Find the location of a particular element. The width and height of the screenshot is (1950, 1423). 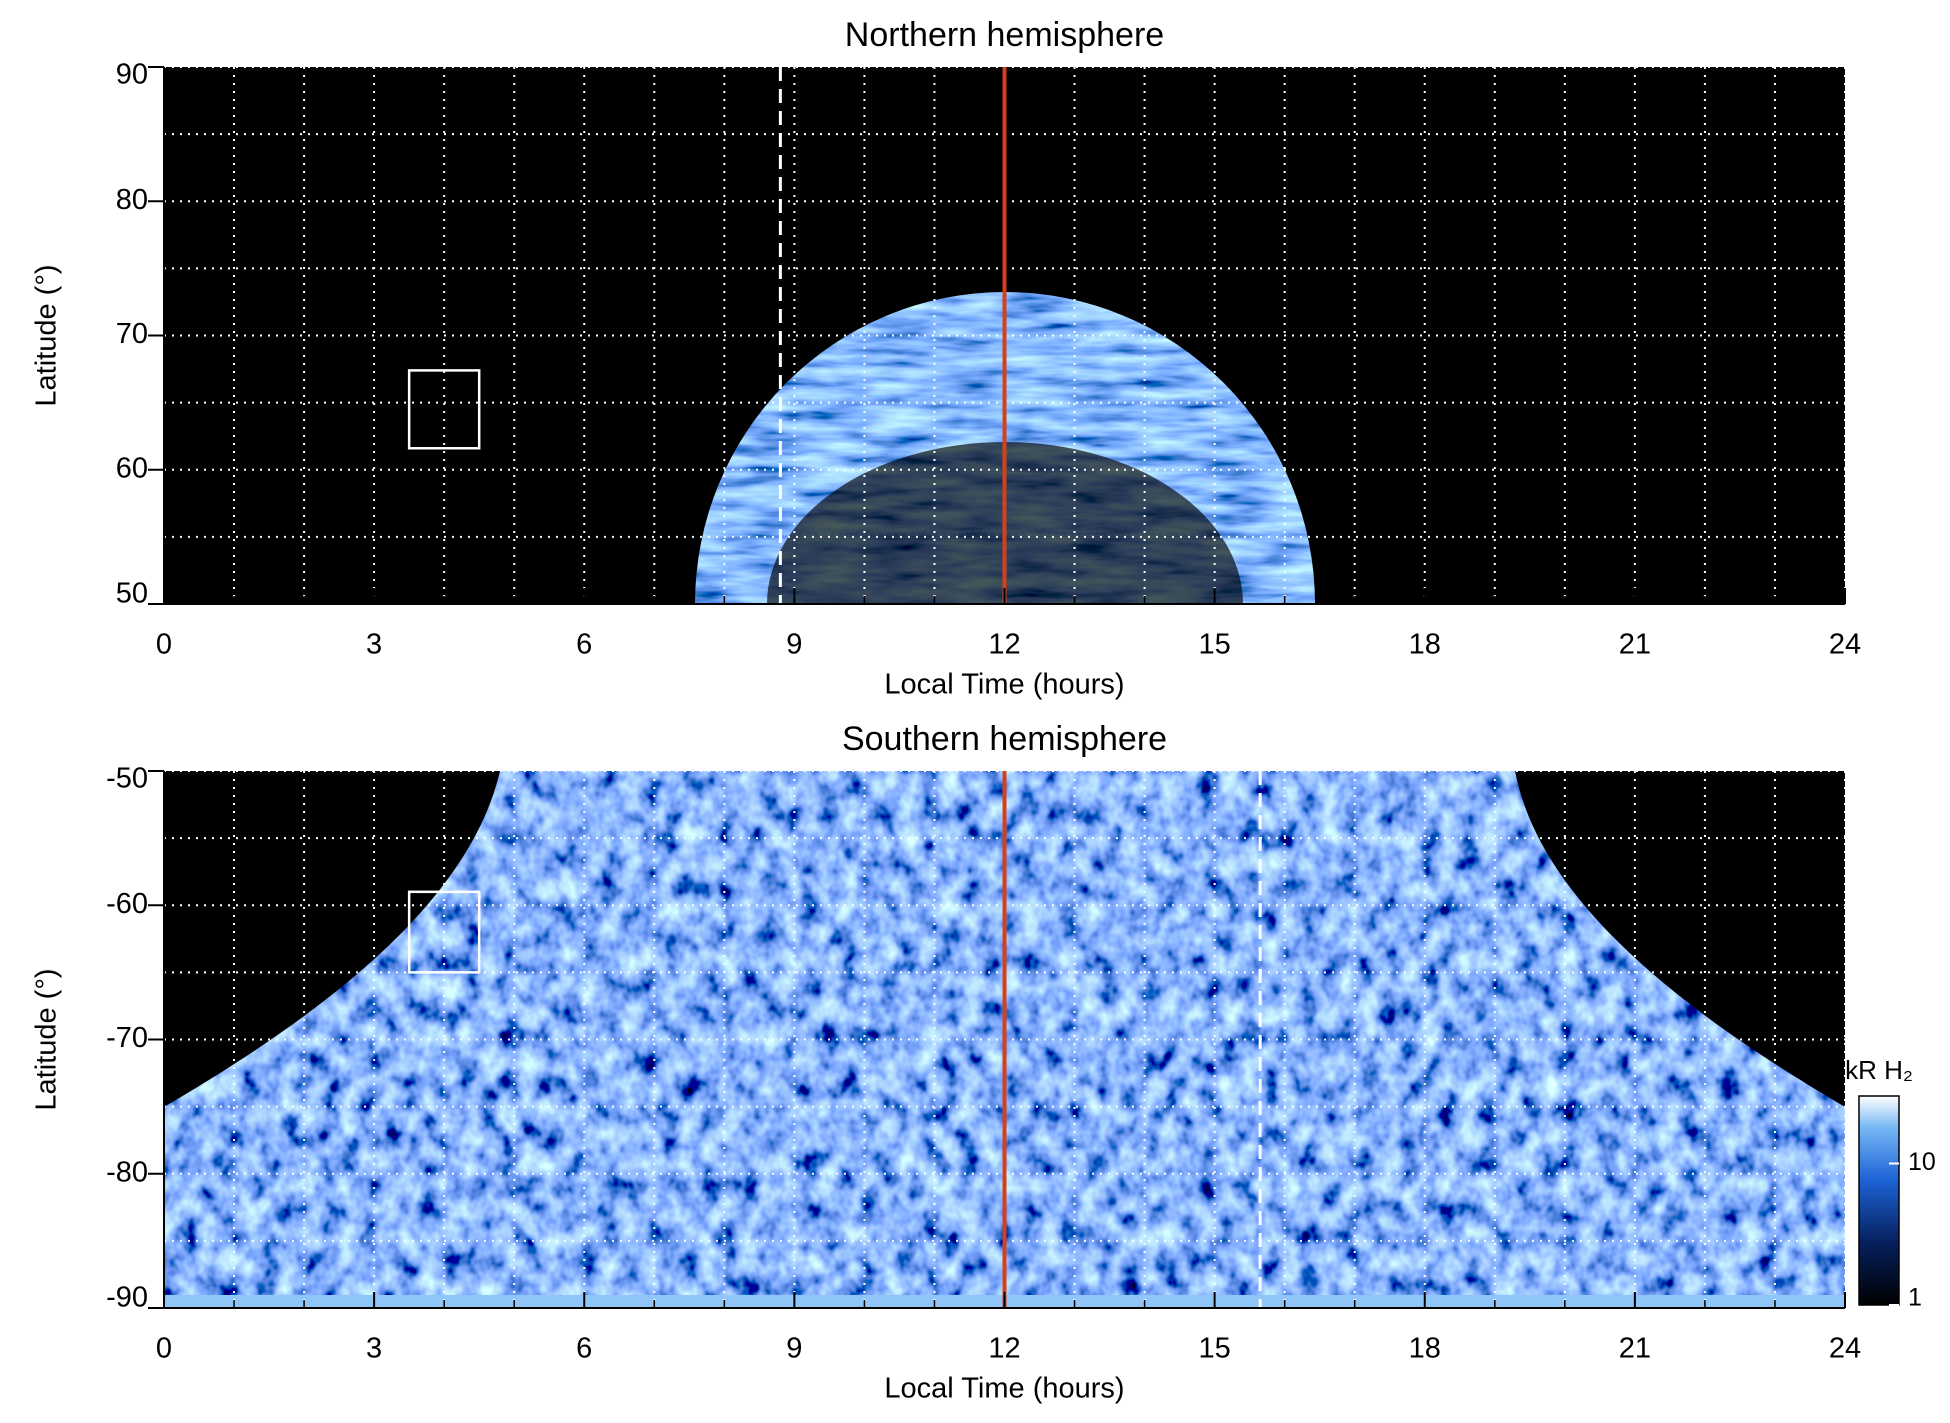

y-tick-label: -60 is located at coordinates (127, 904).